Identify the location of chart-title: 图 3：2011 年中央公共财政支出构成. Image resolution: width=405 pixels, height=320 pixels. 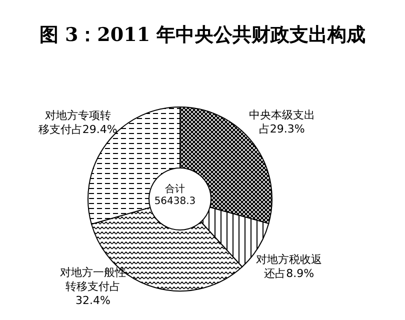
(202, 35).